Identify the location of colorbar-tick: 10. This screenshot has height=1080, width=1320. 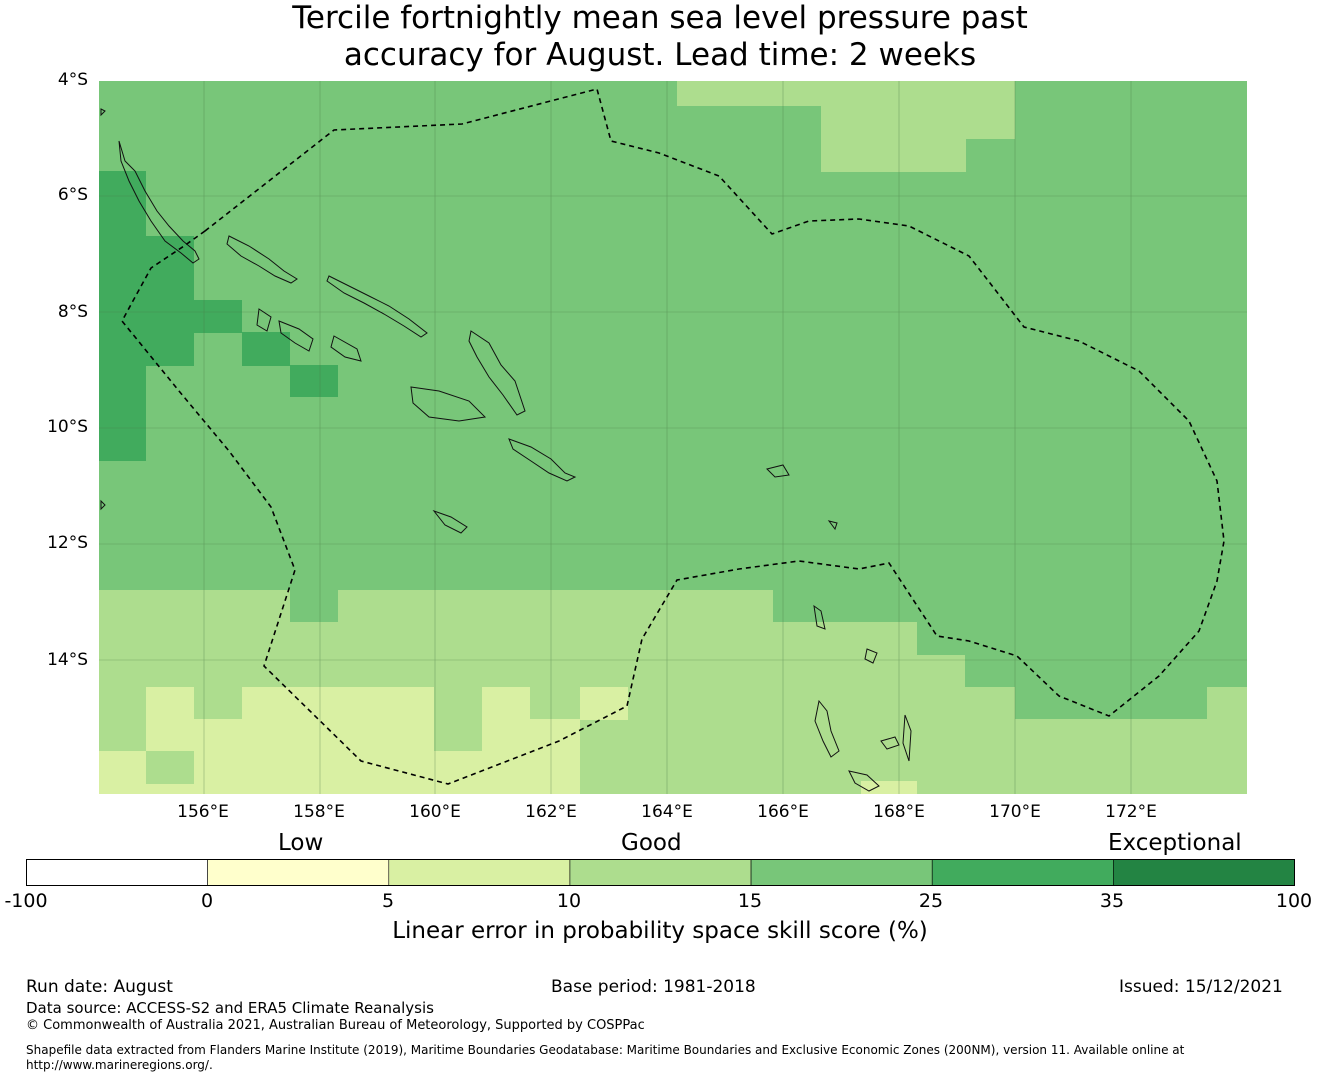
(569, 901).